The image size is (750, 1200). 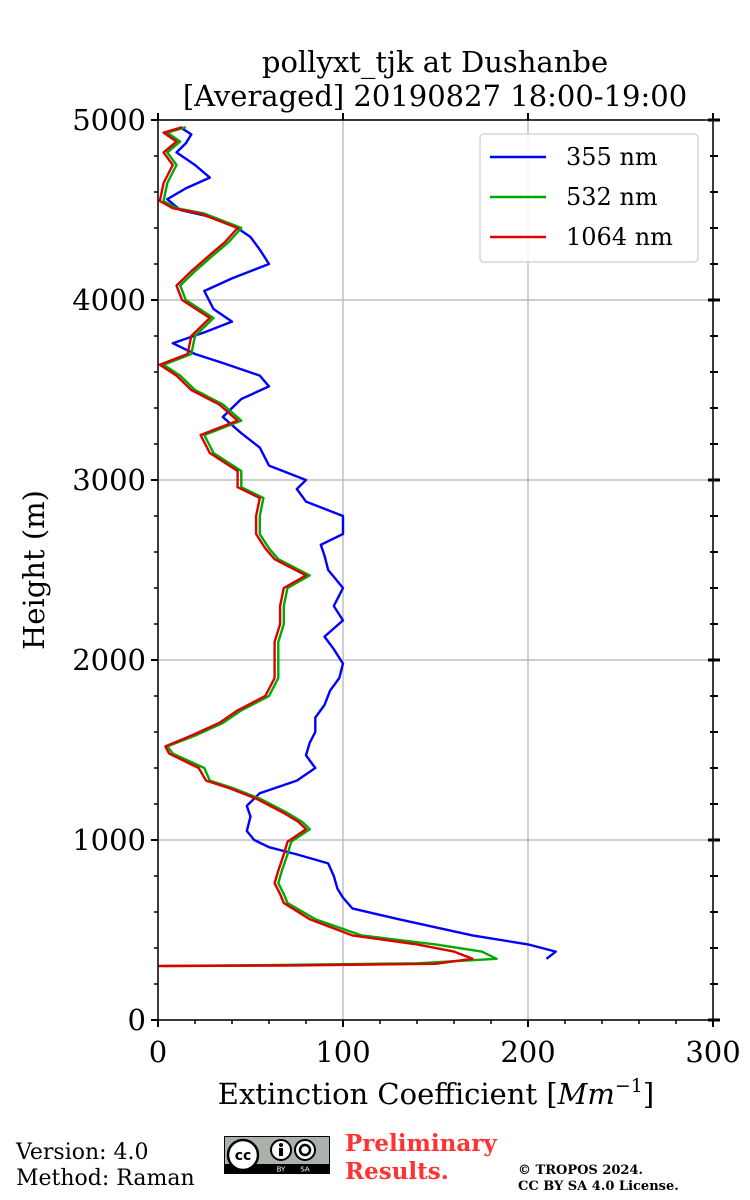 I want to click on x-axis-label-close: ], so click(x=648, y=1094).